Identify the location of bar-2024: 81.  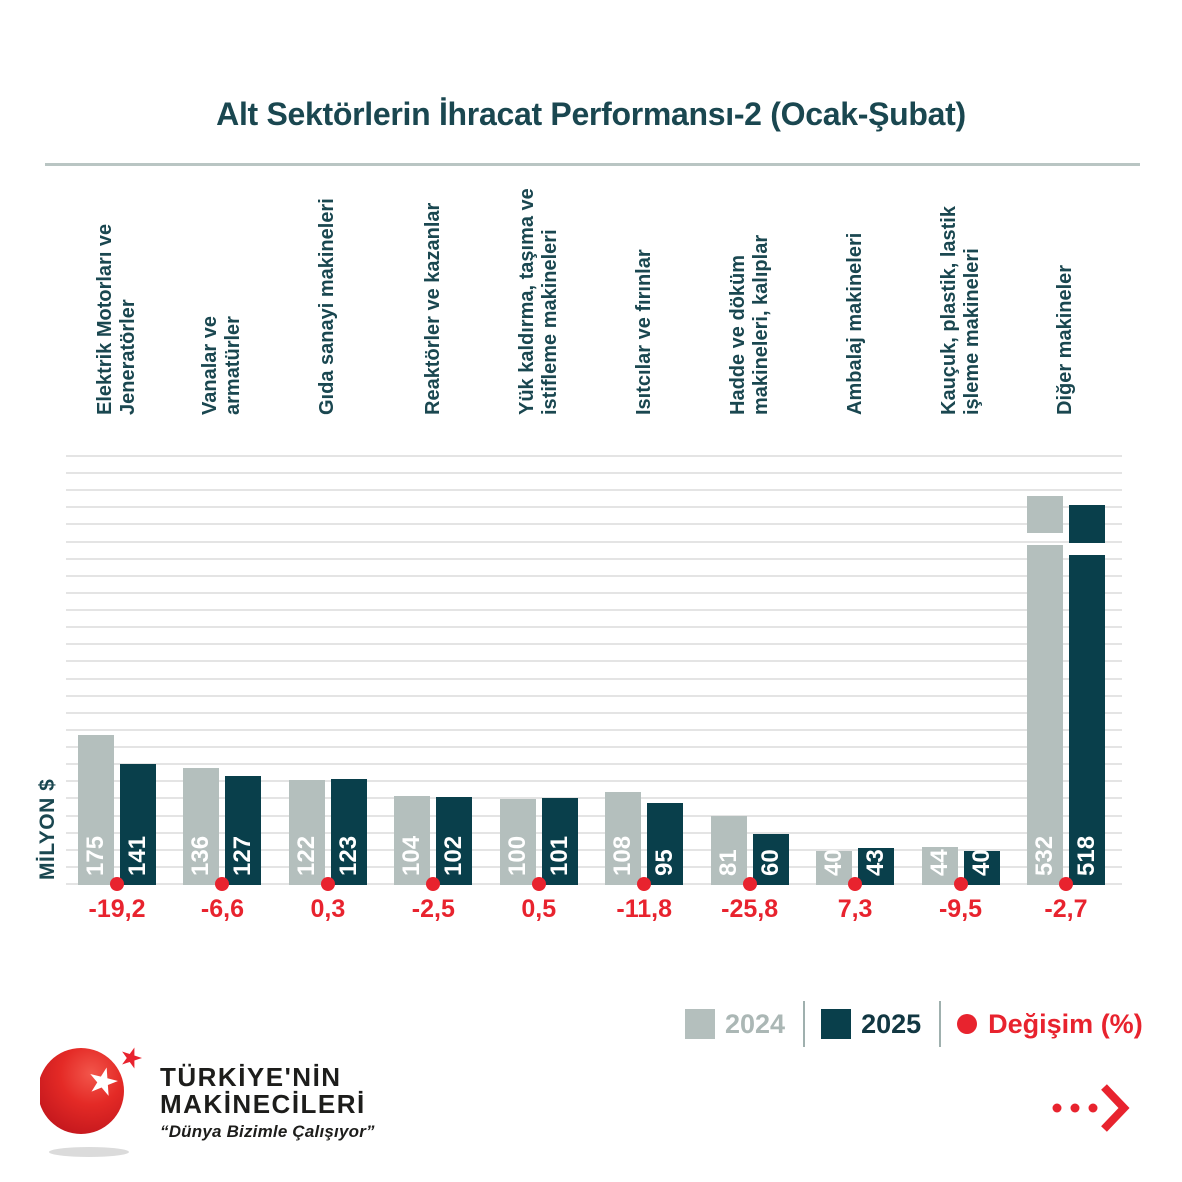
(728, 850).